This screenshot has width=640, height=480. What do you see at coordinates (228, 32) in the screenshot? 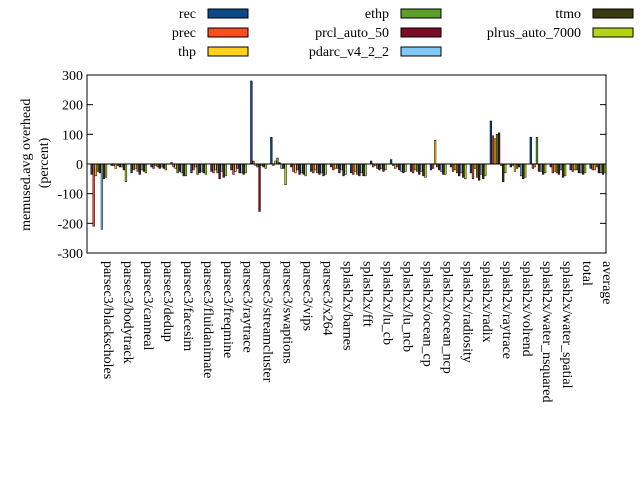
I see `legend-swatch-prec` at bounding box center [228, 32].